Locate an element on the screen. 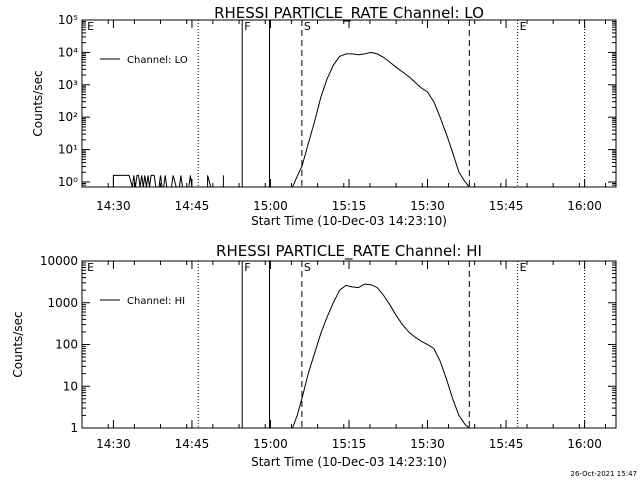 This screenshot has width=640, height=480. series-line-hi is located at coordinates (381, 356).